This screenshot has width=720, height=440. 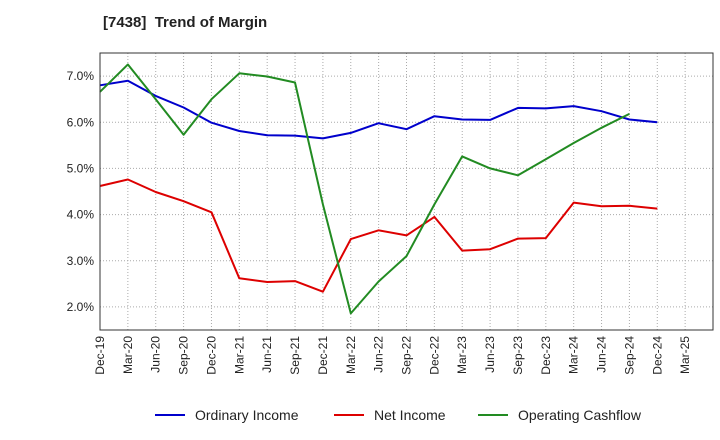 What do you see at coordinates (410, 415) in the screenshot?
I see `legend-label: Net Income` at bounding box center [410, 415].